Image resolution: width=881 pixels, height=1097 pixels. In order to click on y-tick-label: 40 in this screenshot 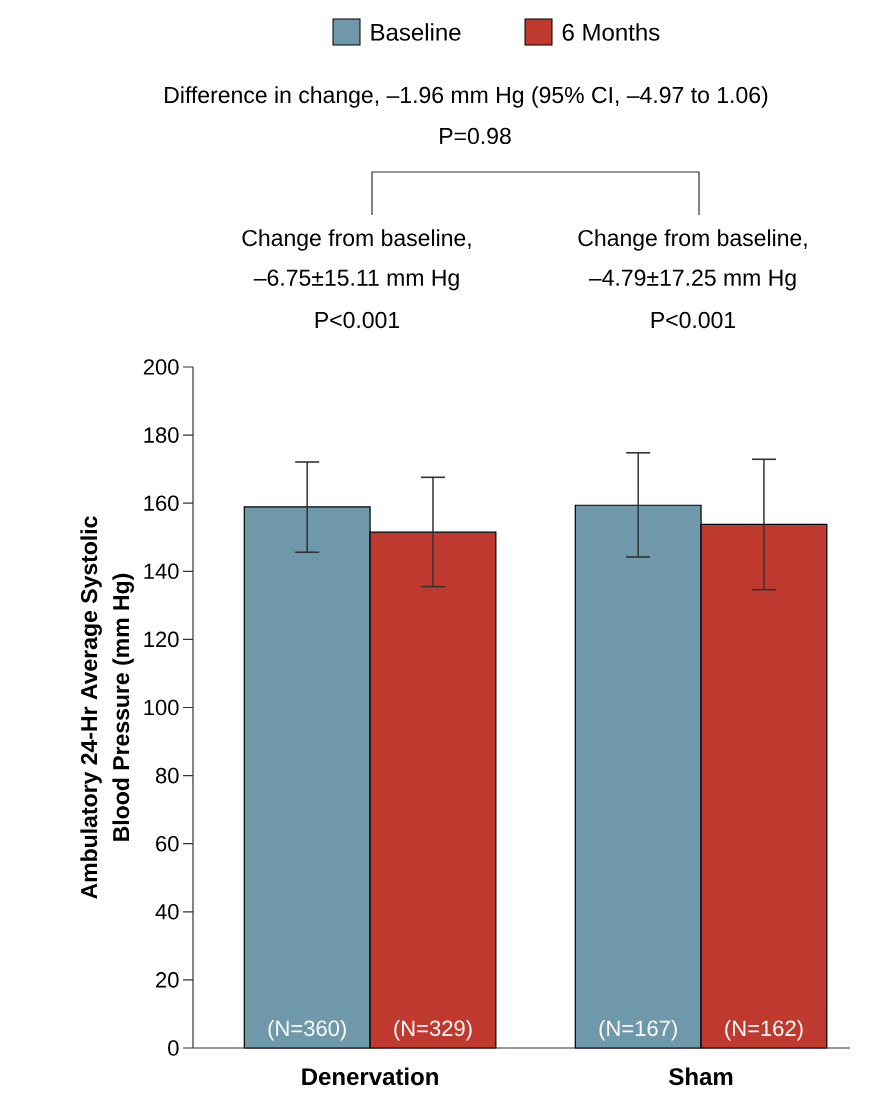, I will do `click(167, 912)`.